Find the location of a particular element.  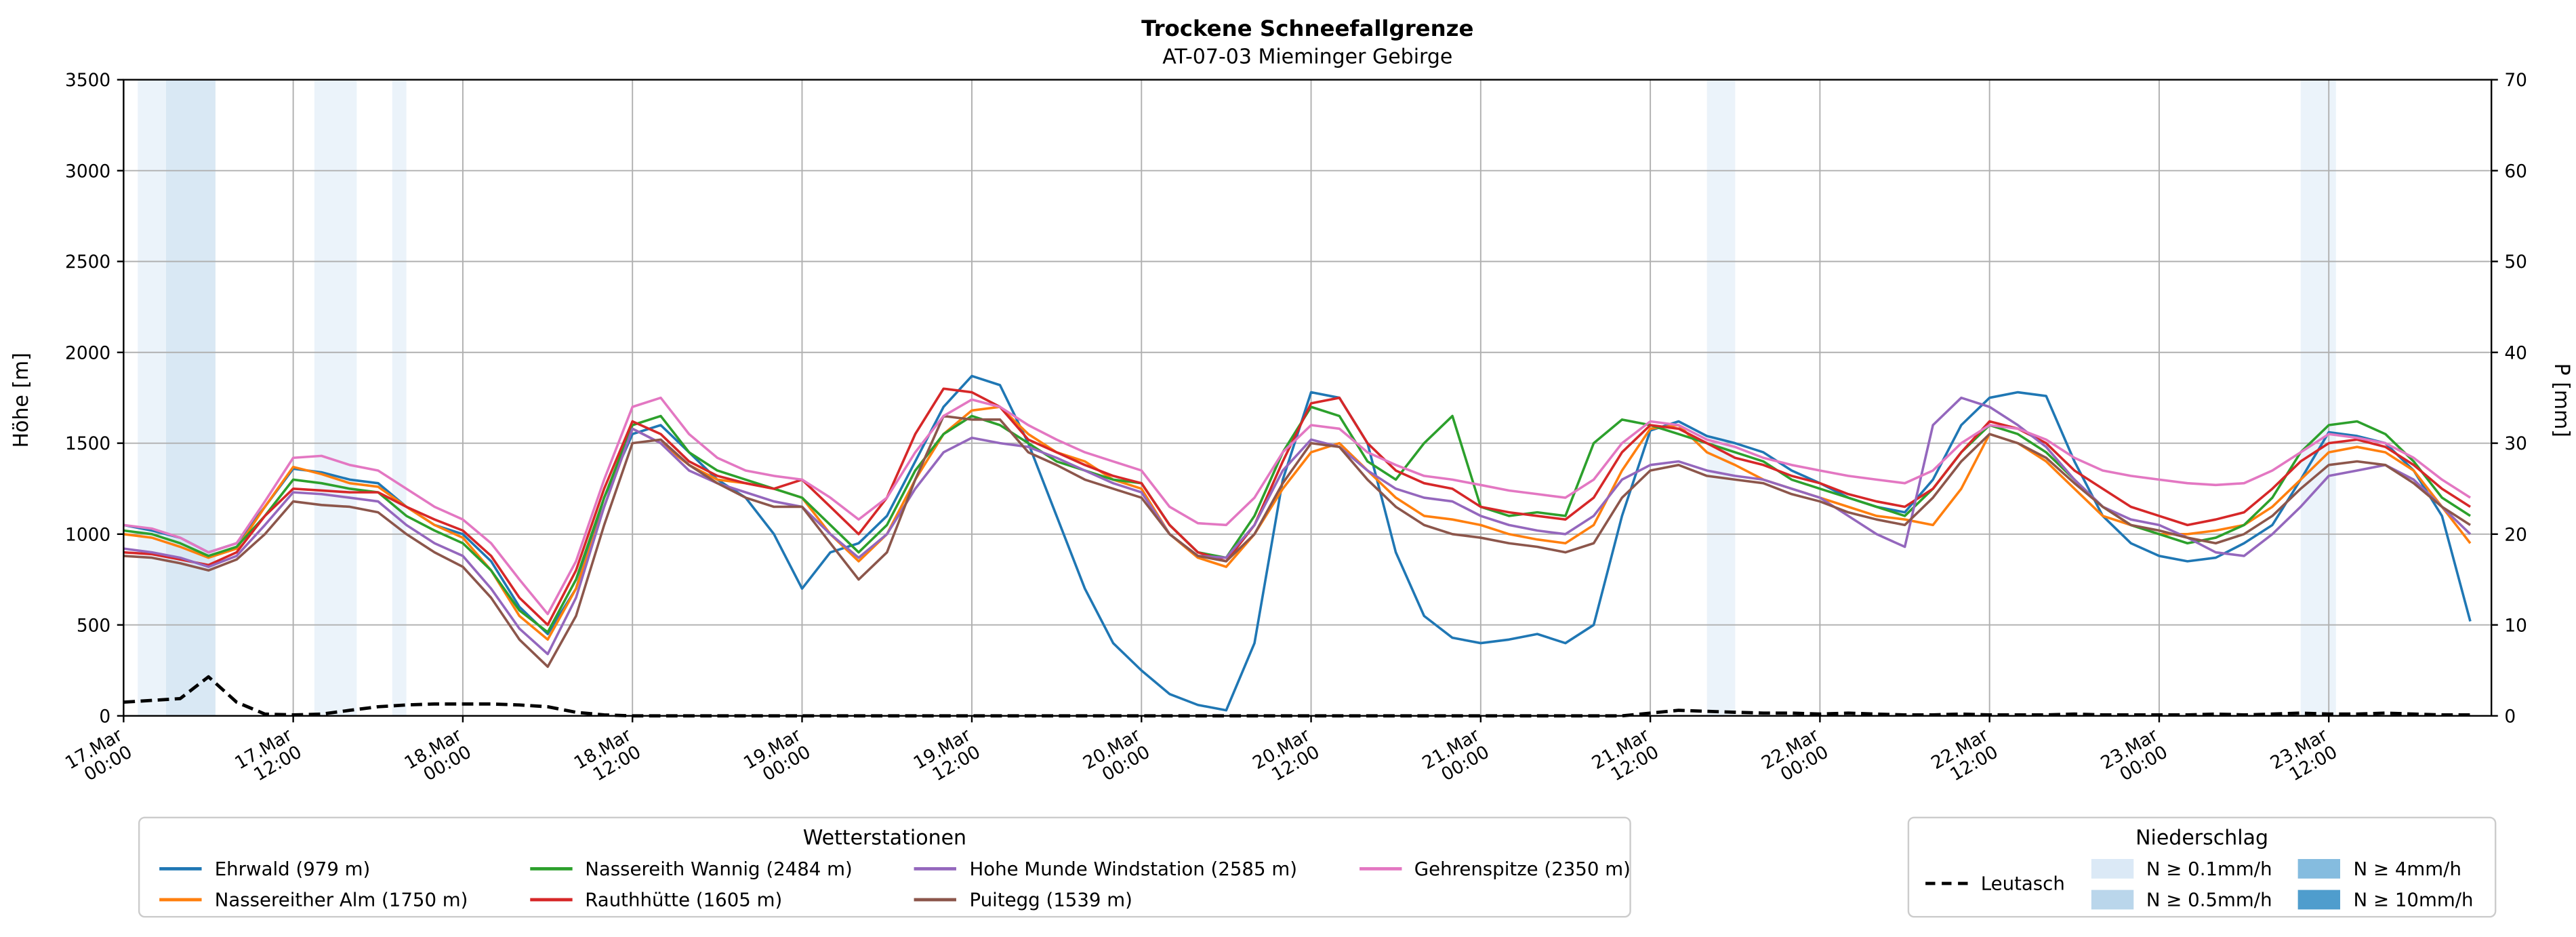

legend-line-swatch-puitegg is located at coordinates (936, 899).